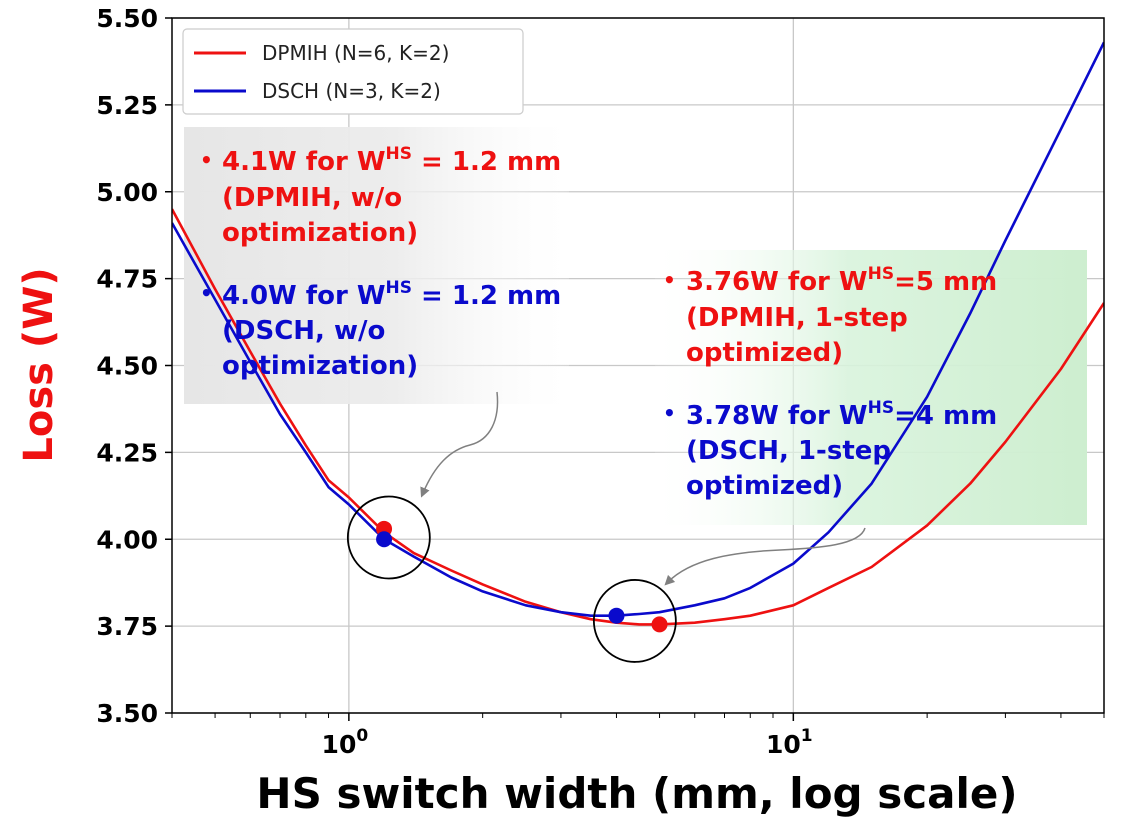 Image resolution: width=1123 pixels, height=837 pixels. I want to click on y-tick-label: 4.00, so click(127, 539).